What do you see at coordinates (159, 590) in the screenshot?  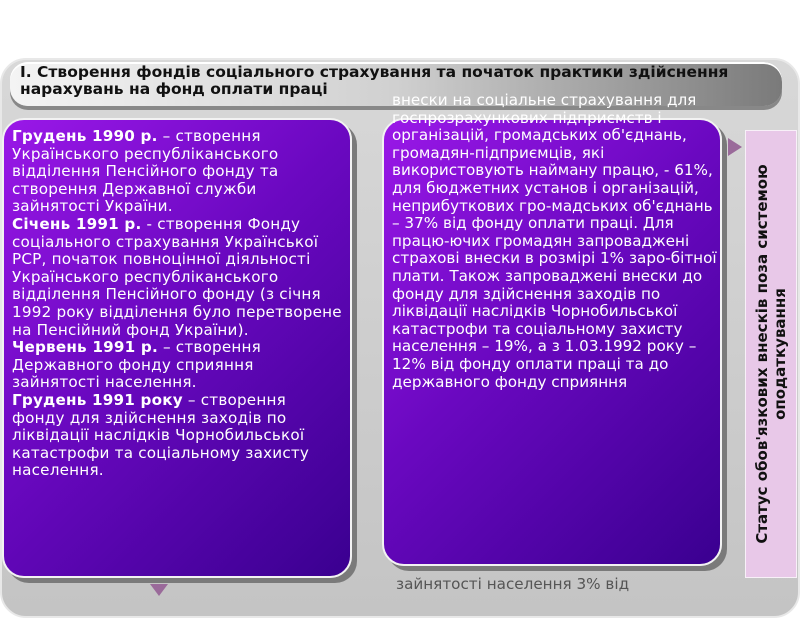 I see `arrow-down-icon` at bounding box center [159, 590].